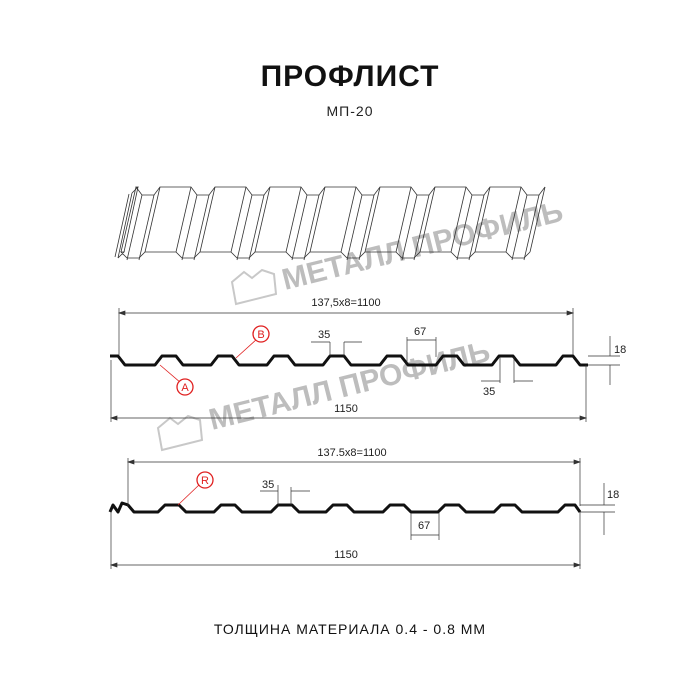 This screenshot has width=700, height=700. What do you see at coordinates (346, 409) in the screenshot?
I see `dim-overall-bottom-1: 1150` at bounding box center [346, 409].